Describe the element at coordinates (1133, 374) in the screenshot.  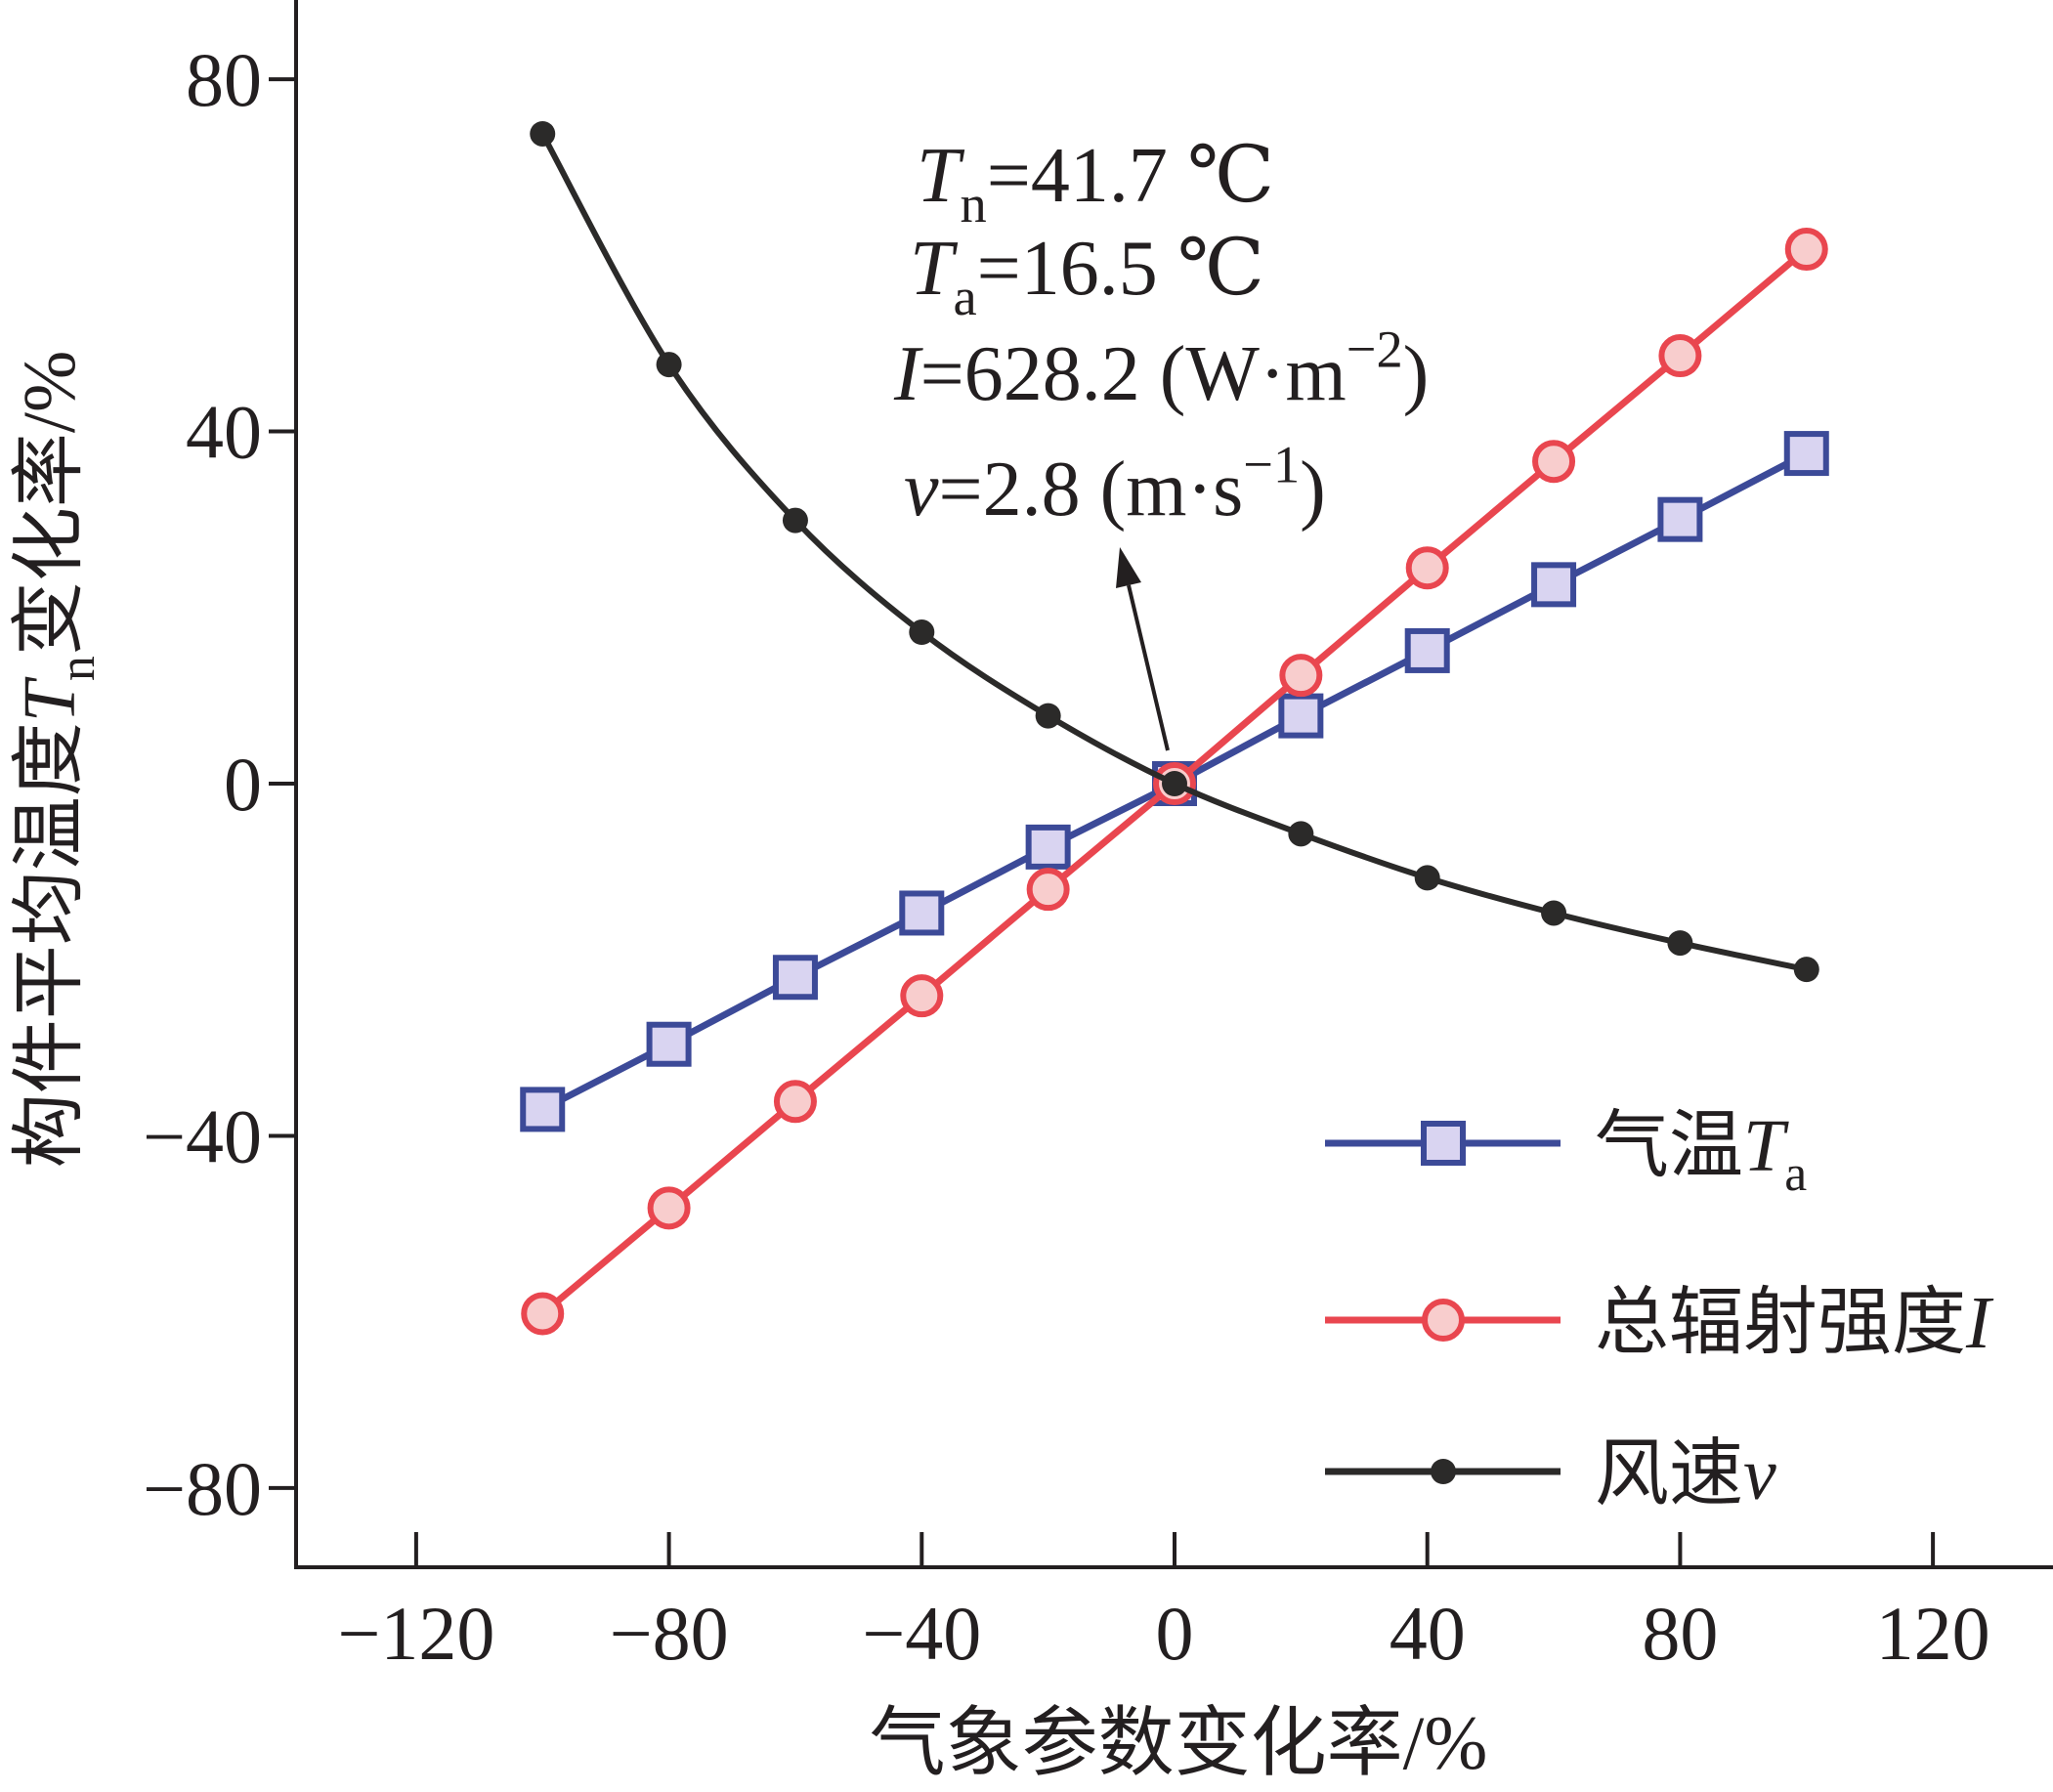
I see `text-run: =628.2 (W·m` at that location.